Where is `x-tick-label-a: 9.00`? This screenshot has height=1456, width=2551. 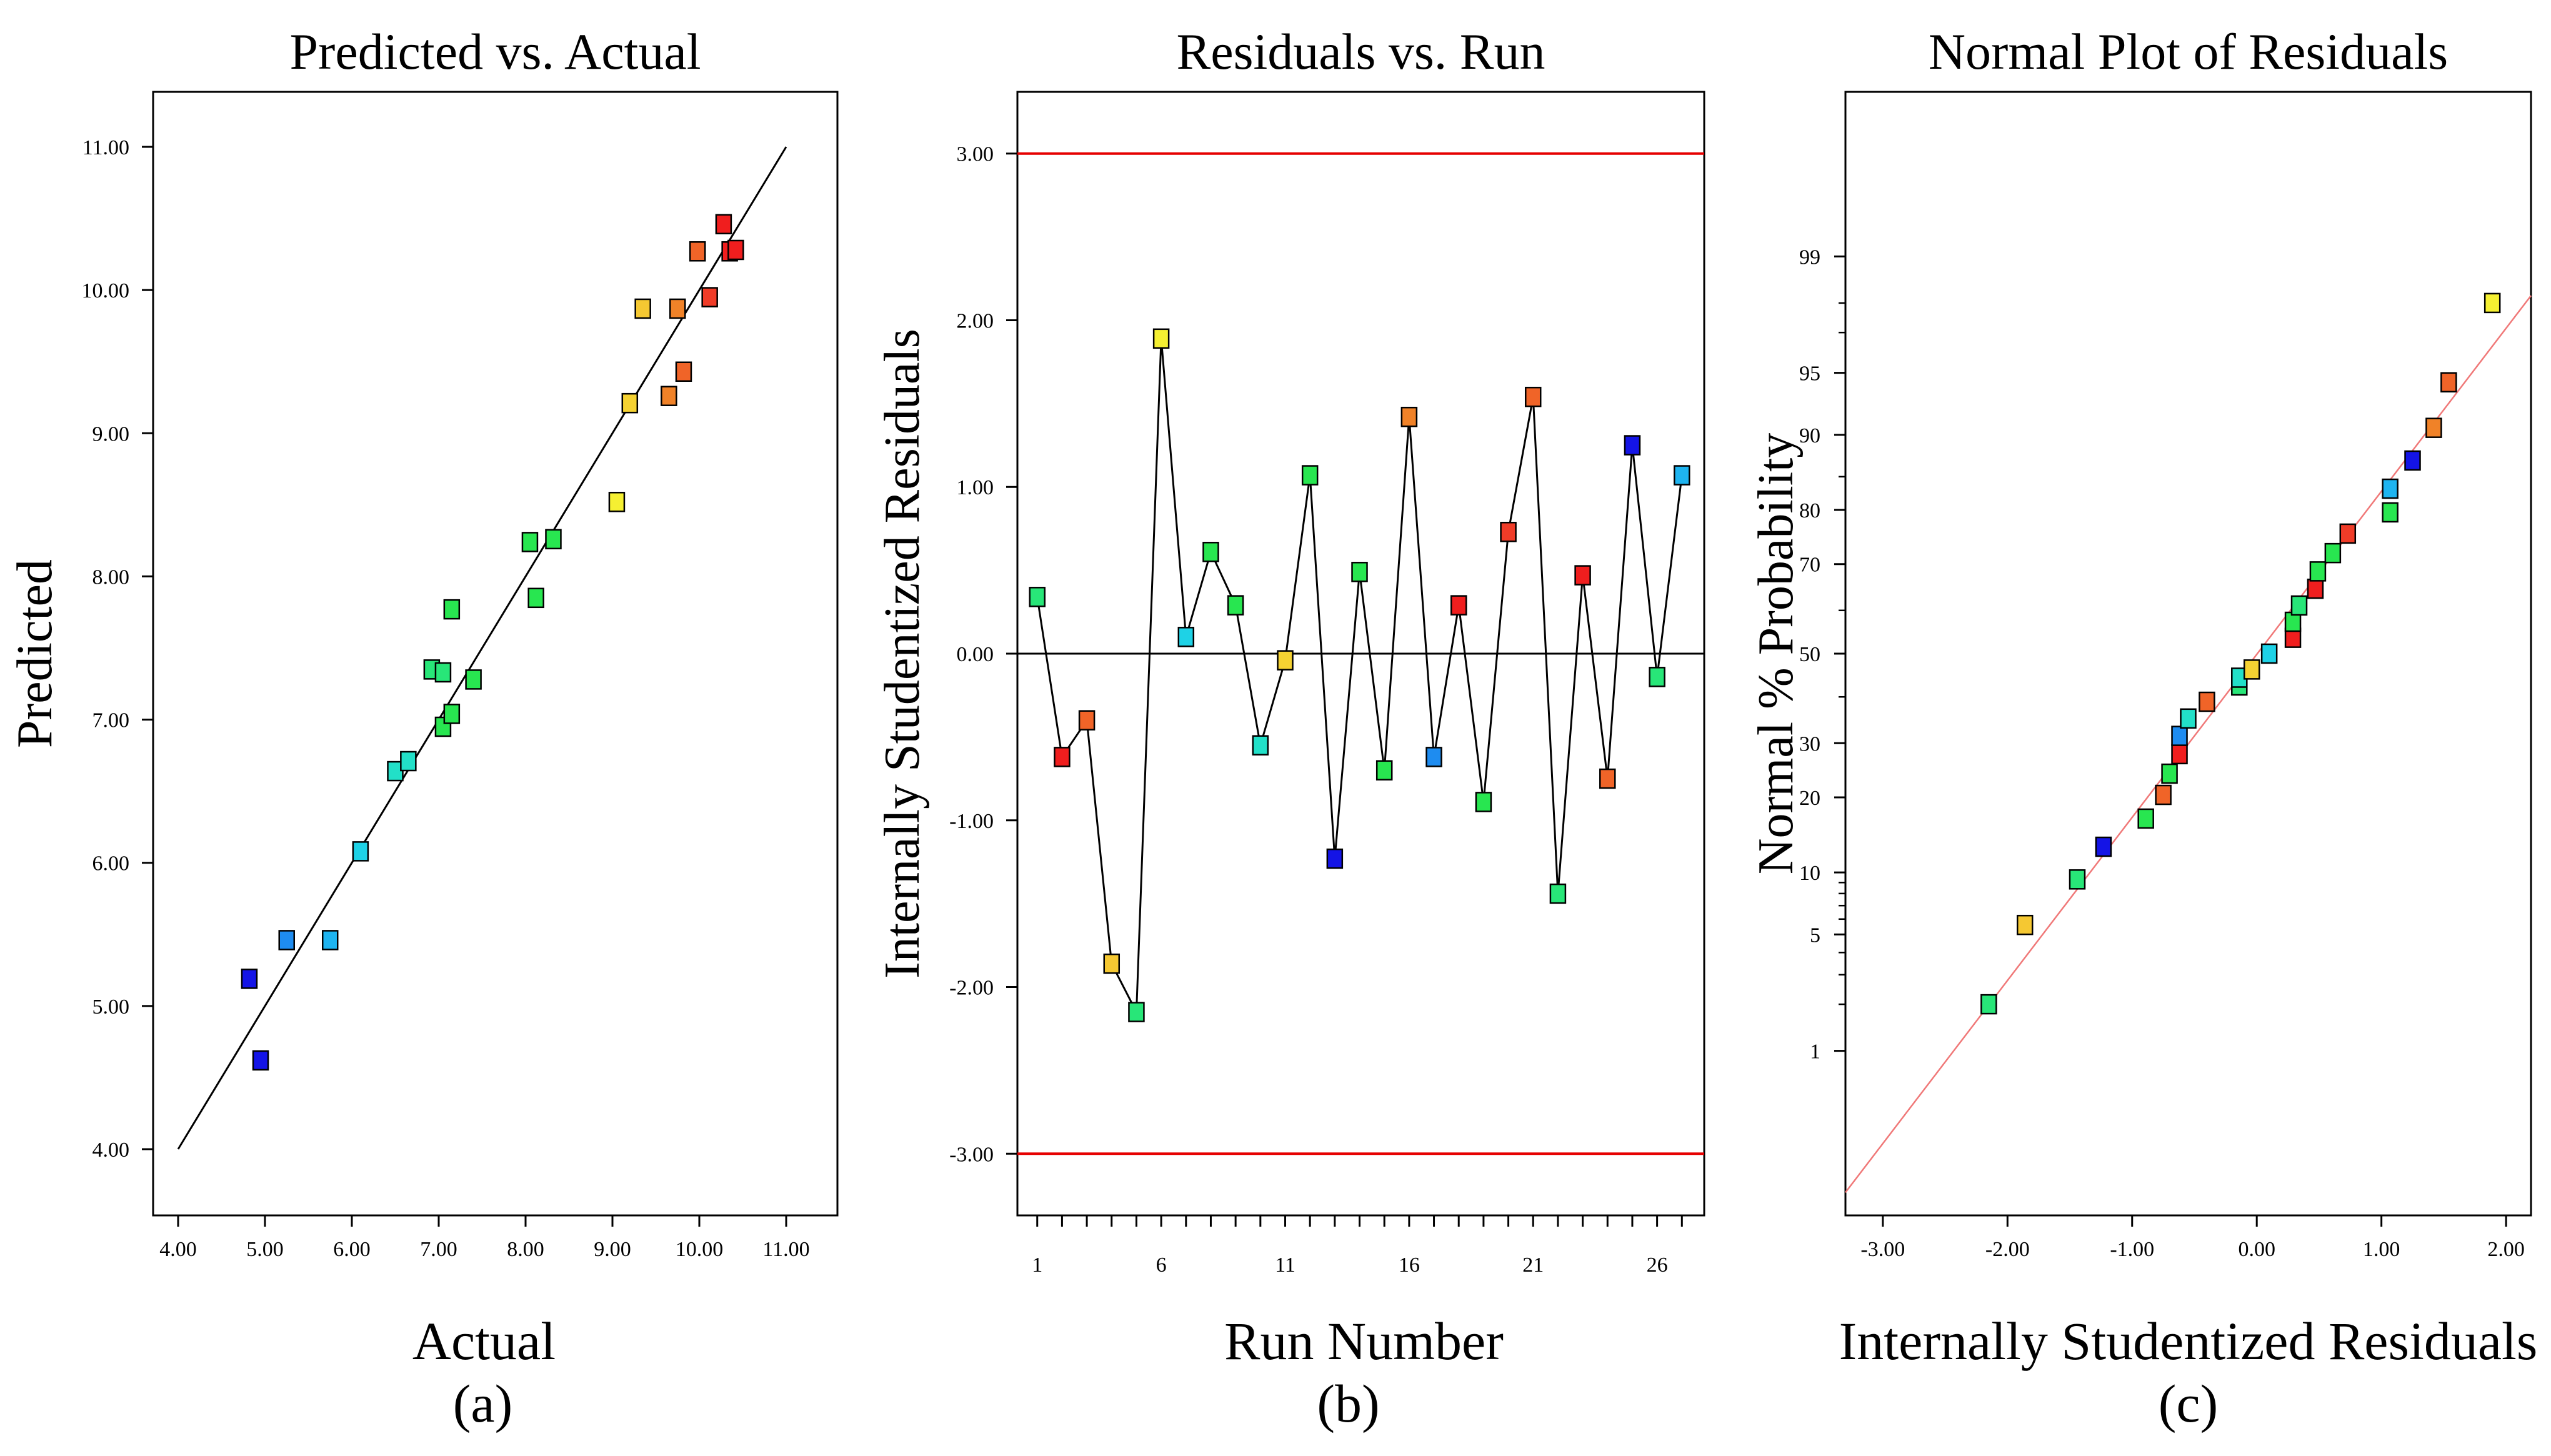
x-tick-label-a: 9.00 is located at coordinates (612, 1249).